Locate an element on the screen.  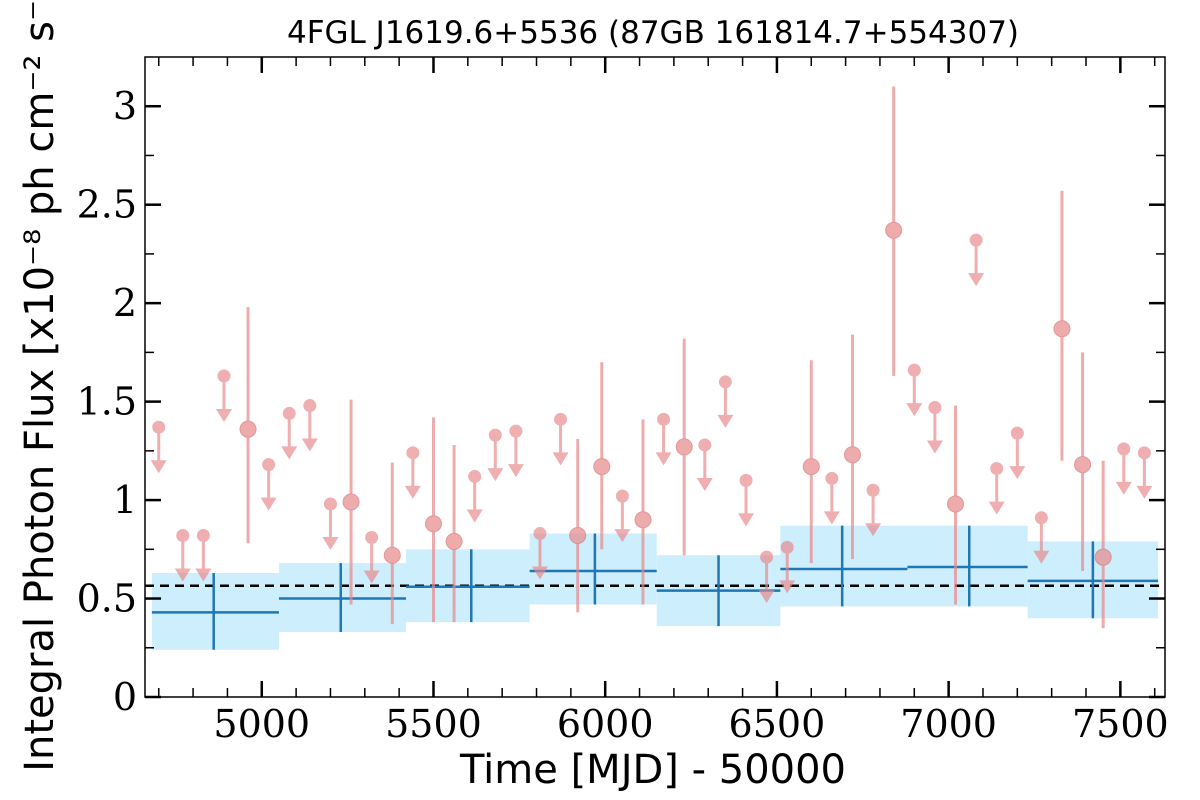
y-tick-label: 1.5 is located at coordinates (107, 402).